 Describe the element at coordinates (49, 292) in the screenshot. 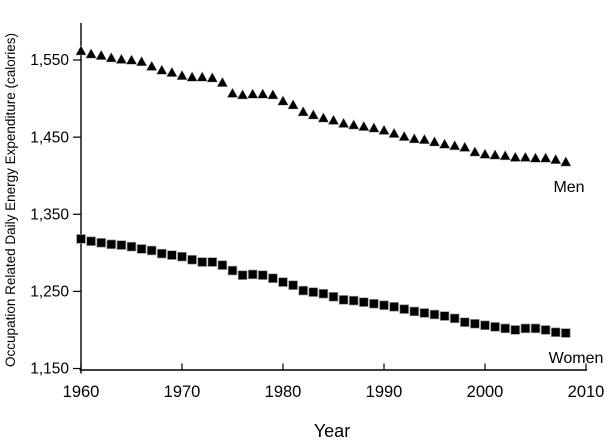

I see `y-tick-label: 1,250` at that location.